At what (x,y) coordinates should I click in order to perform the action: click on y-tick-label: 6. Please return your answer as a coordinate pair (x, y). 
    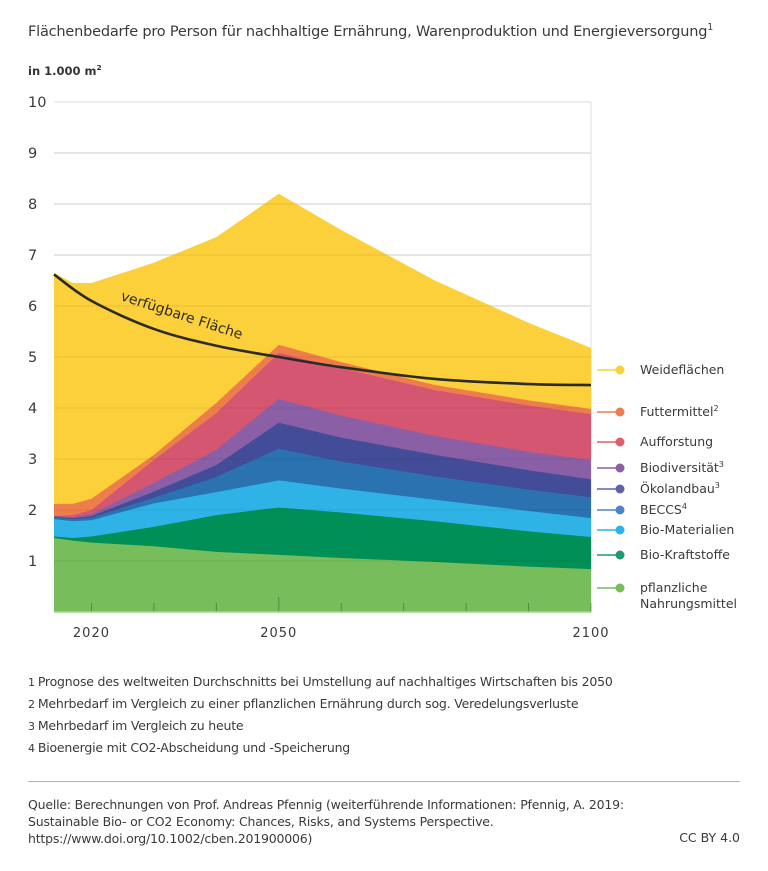
    Looking at the image, I should click on (32, 307).